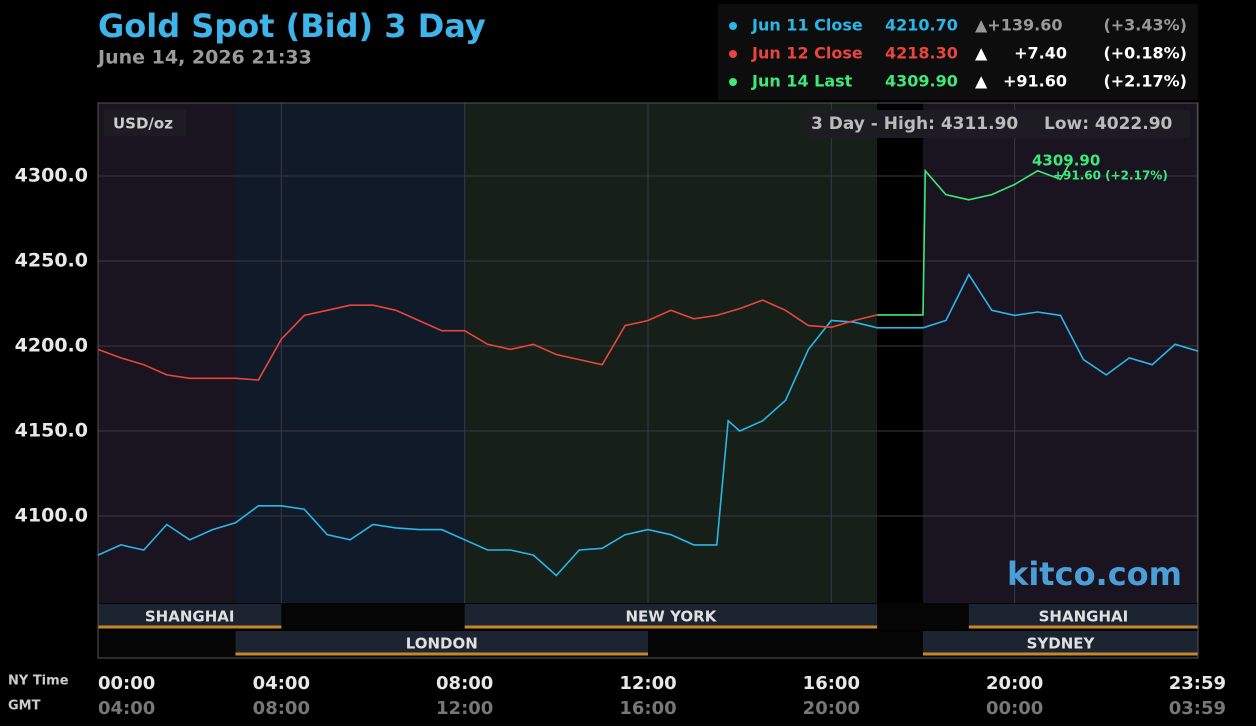  I want to click on gmt-tick-label: 03:59, so click(1197, 708).